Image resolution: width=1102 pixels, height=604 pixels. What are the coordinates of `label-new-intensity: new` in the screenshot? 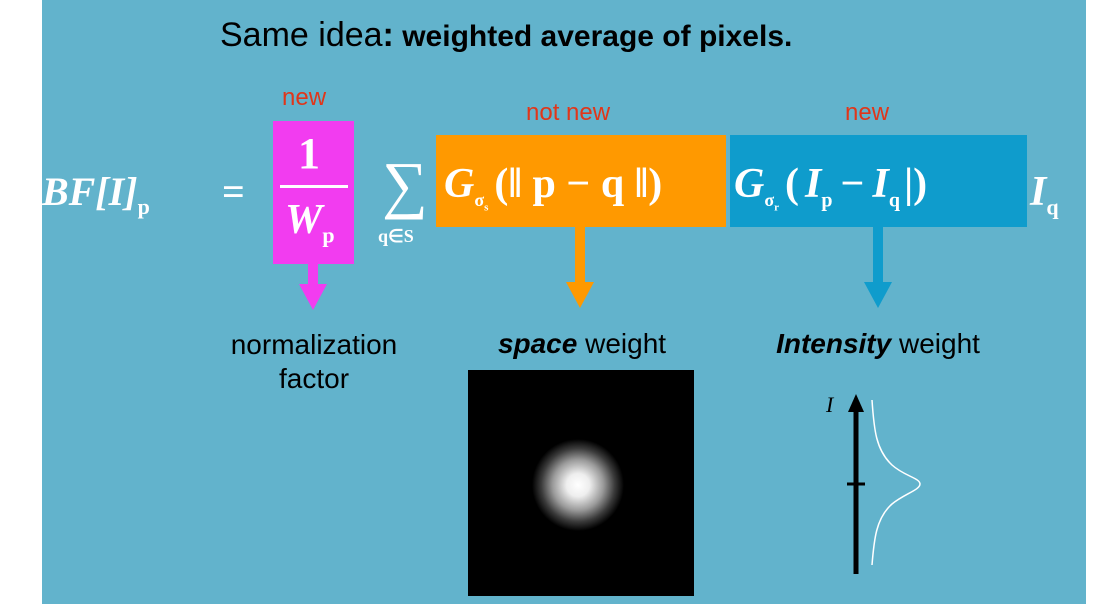 It's located at (867, 112).